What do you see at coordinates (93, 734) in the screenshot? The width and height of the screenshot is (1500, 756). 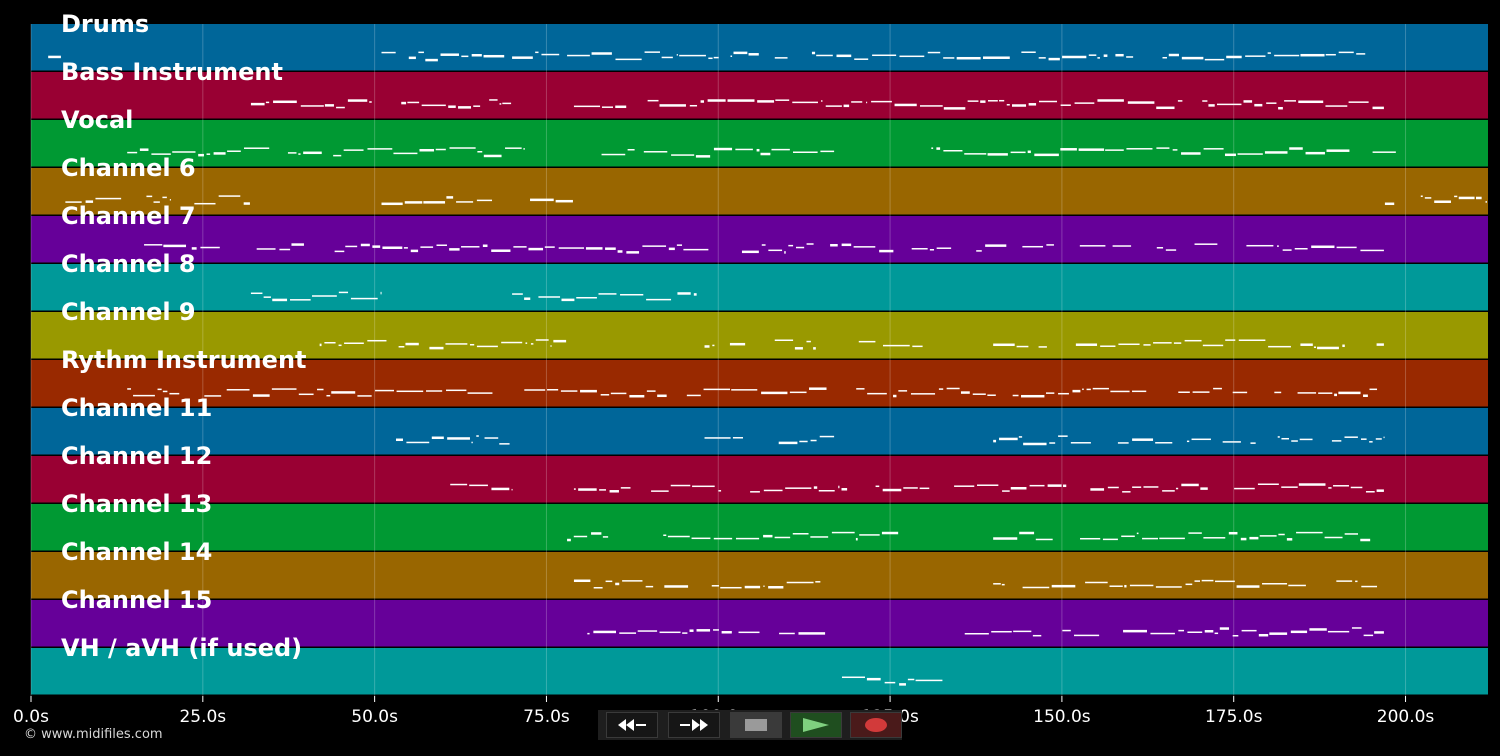 I see `copyright-text: © www.midifiles.com` at bounding box center [93, 734].